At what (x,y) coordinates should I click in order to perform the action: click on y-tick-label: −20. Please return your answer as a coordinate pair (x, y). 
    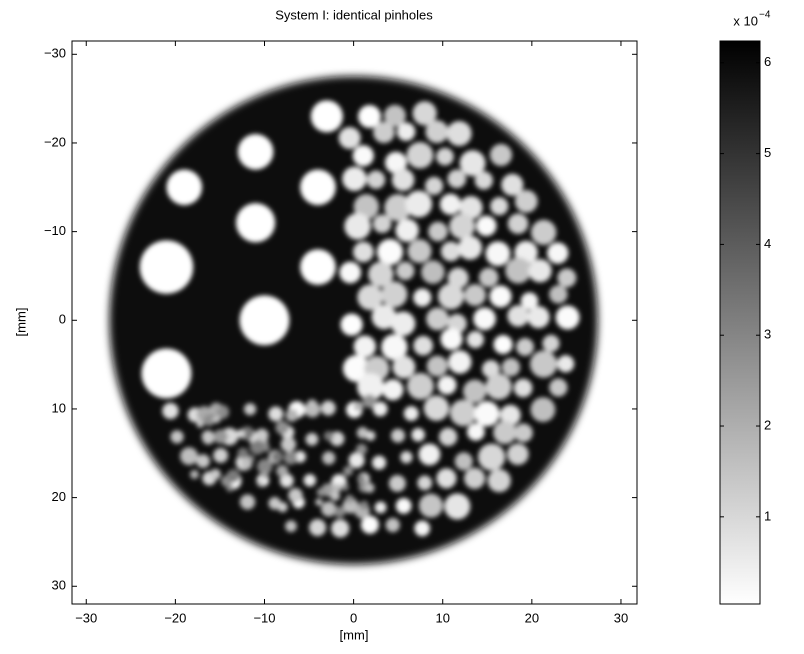
    Looking at the image, I should click on (55, 141).